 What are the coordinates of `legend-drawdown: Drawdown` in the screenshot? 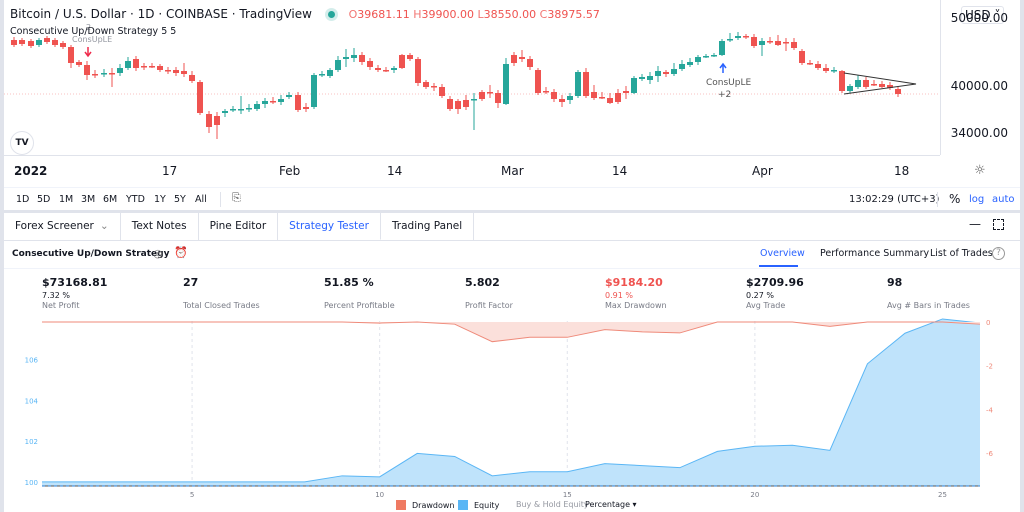 It's located at (425, 505).